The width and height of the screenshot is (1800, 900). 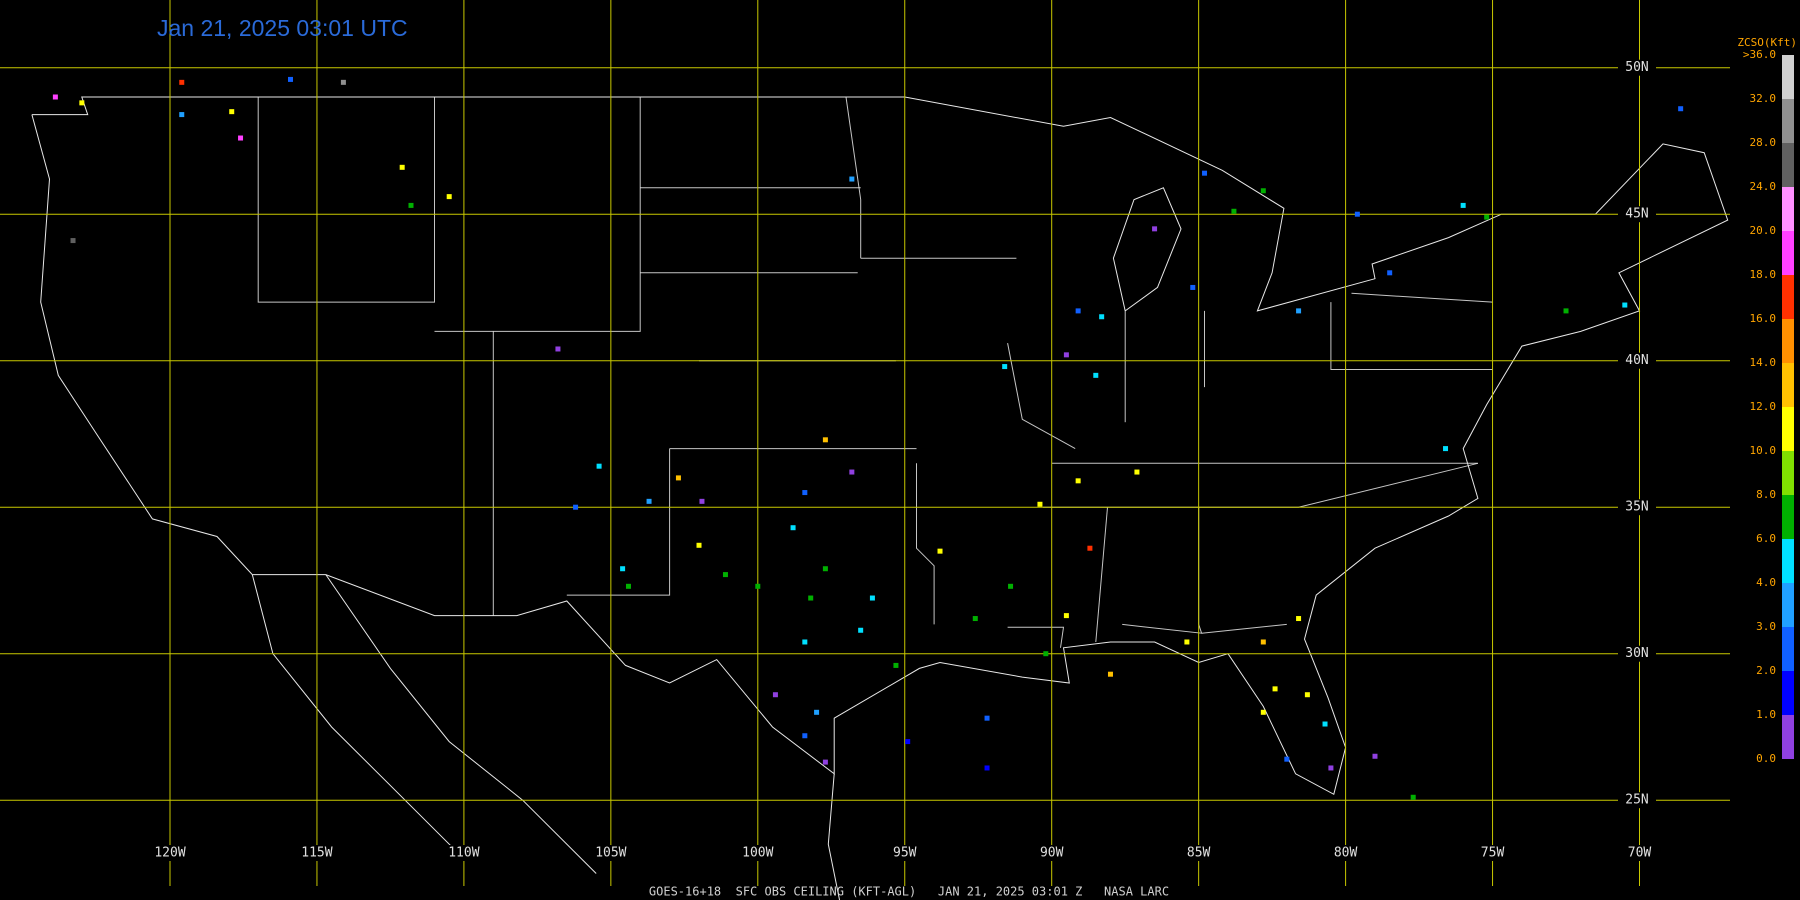 I want to click on colorbar-label: 1.0, so click(x=1766, y=714).